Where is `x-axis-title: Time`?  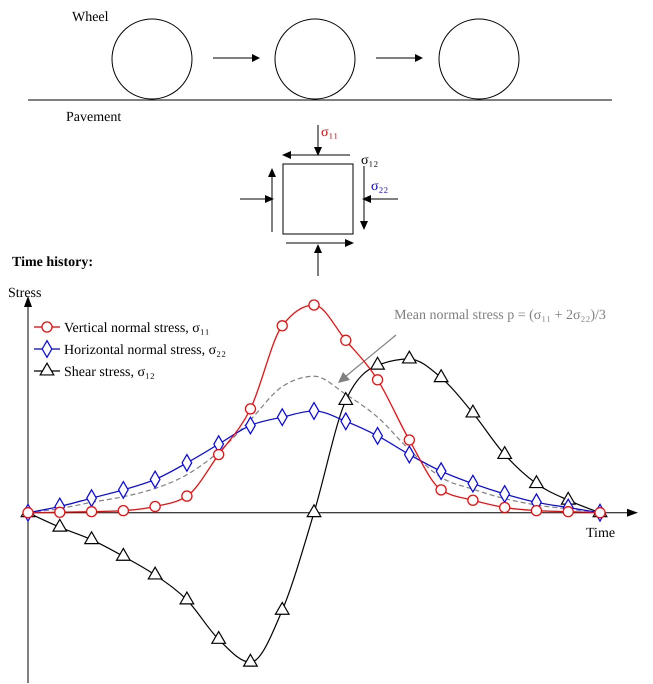 x-axis-title: Time is located at coordinates (601, 533).